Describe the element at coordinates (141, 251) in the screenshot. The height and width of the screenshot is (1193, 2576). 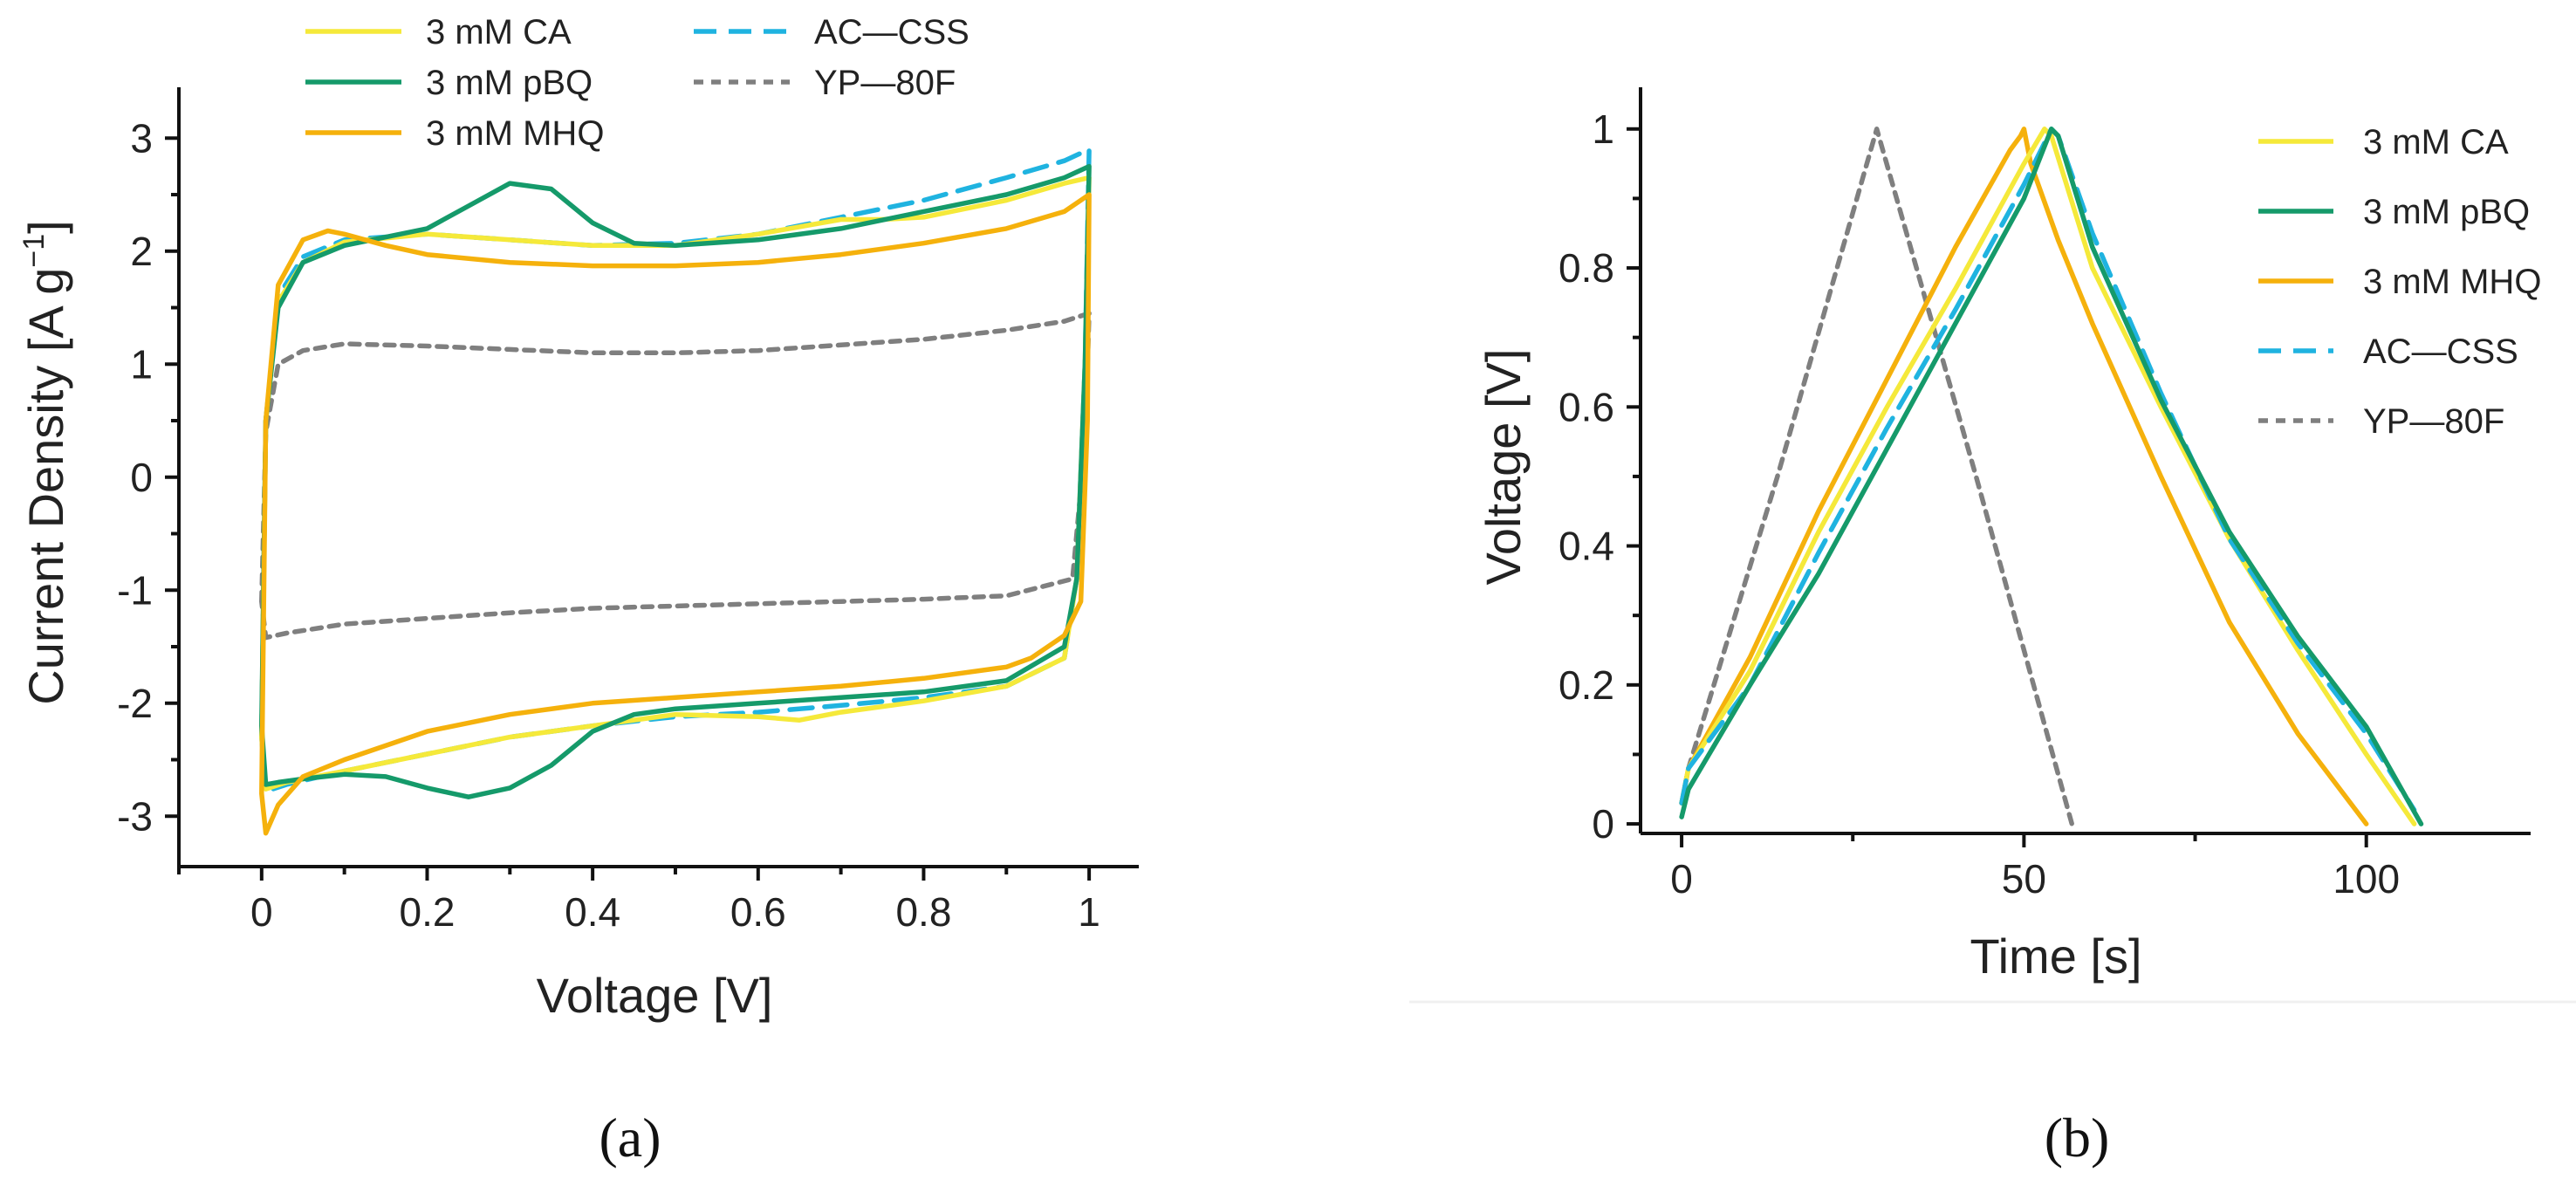
I see `panel-a-y-tick-label: 2` at that location.